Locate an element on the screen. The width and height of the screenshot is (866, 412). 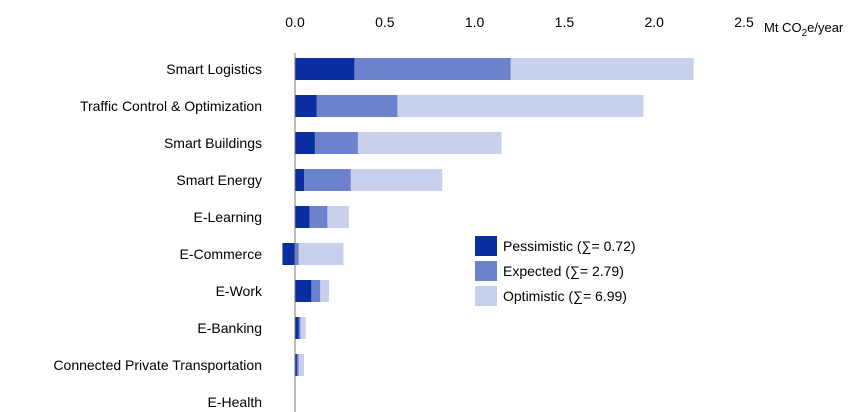
unit-tail: e/year is located at coordinates (825, 27).